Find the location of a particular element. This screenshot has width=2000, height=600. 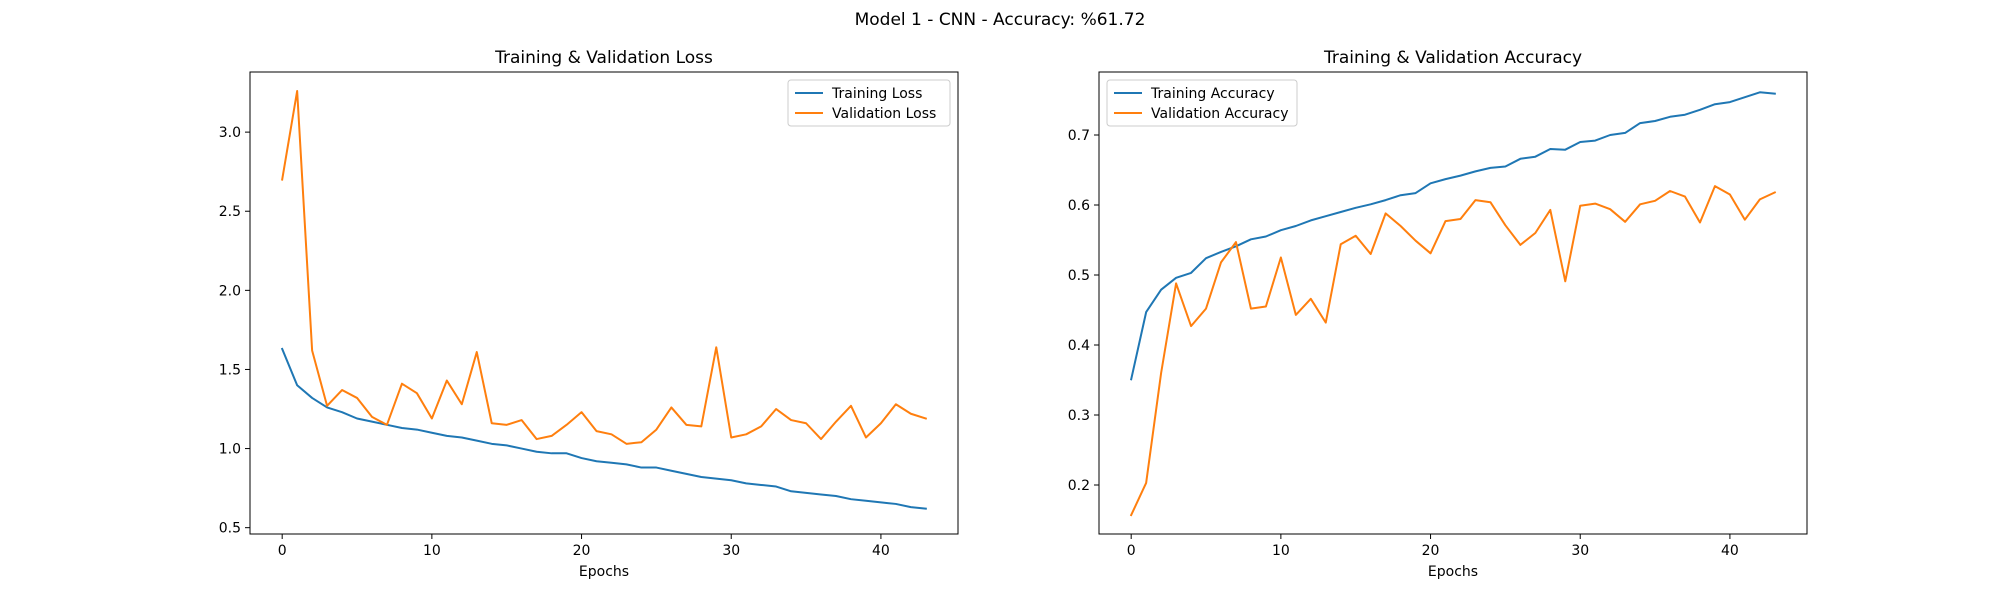

loss-chart-y-tick-label: 3.0 is located at coordinates (230, 133).